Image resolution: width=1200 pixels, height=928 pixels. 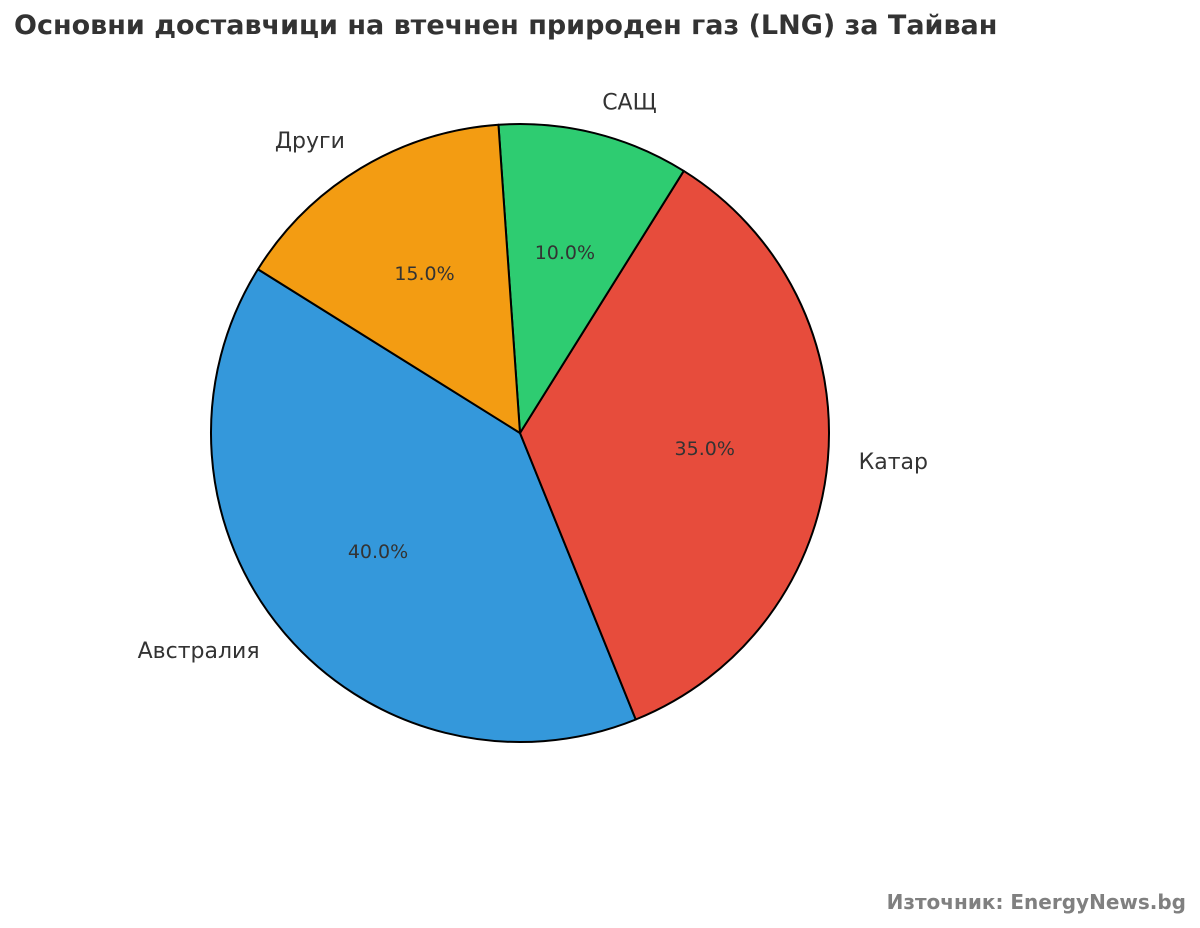 What do you see at coordinates (1036, 902) in the screenshot?
I see `source-note: Източник: EnergyNews.bg` at bounding box center [1036, 902].